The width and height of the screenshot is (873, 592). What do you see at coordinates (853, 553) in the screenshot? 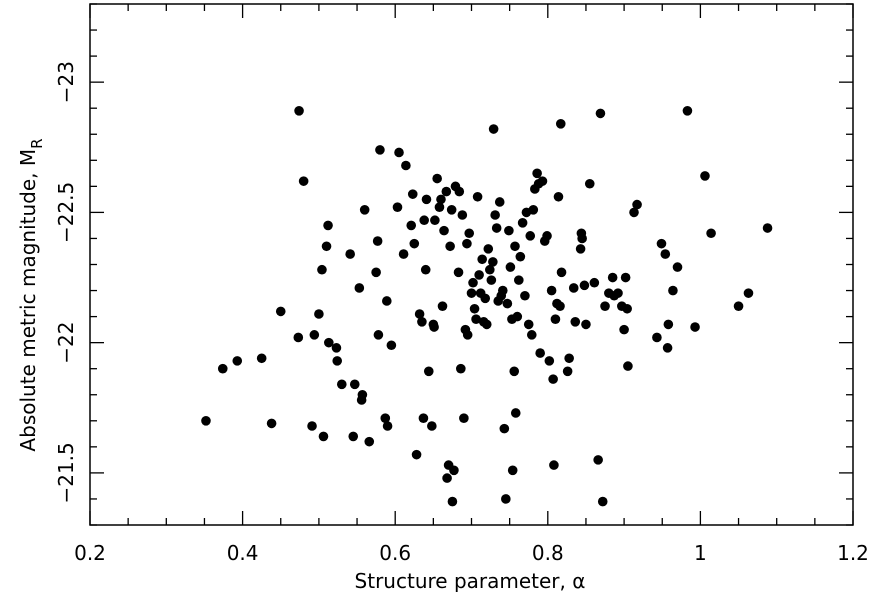
I see `x-tick-label: 1.2` at bounding box center [853, 553].